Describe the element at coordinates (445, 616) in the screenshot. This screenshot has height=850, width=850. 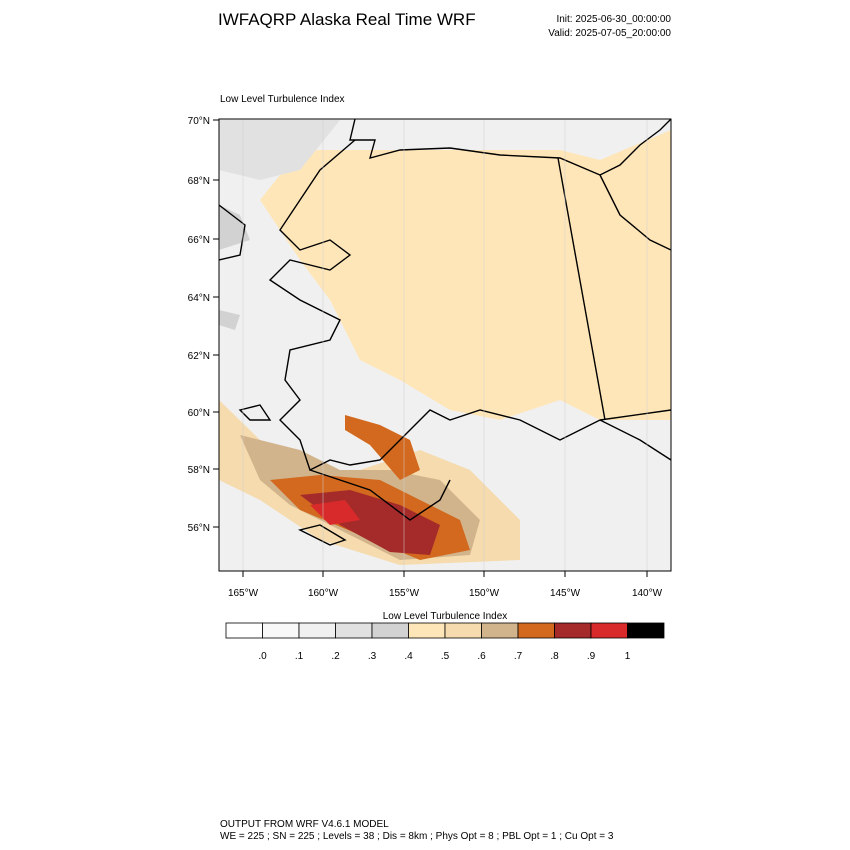
I see `colorbar-title: Low Level Turbulence Index` at that location.